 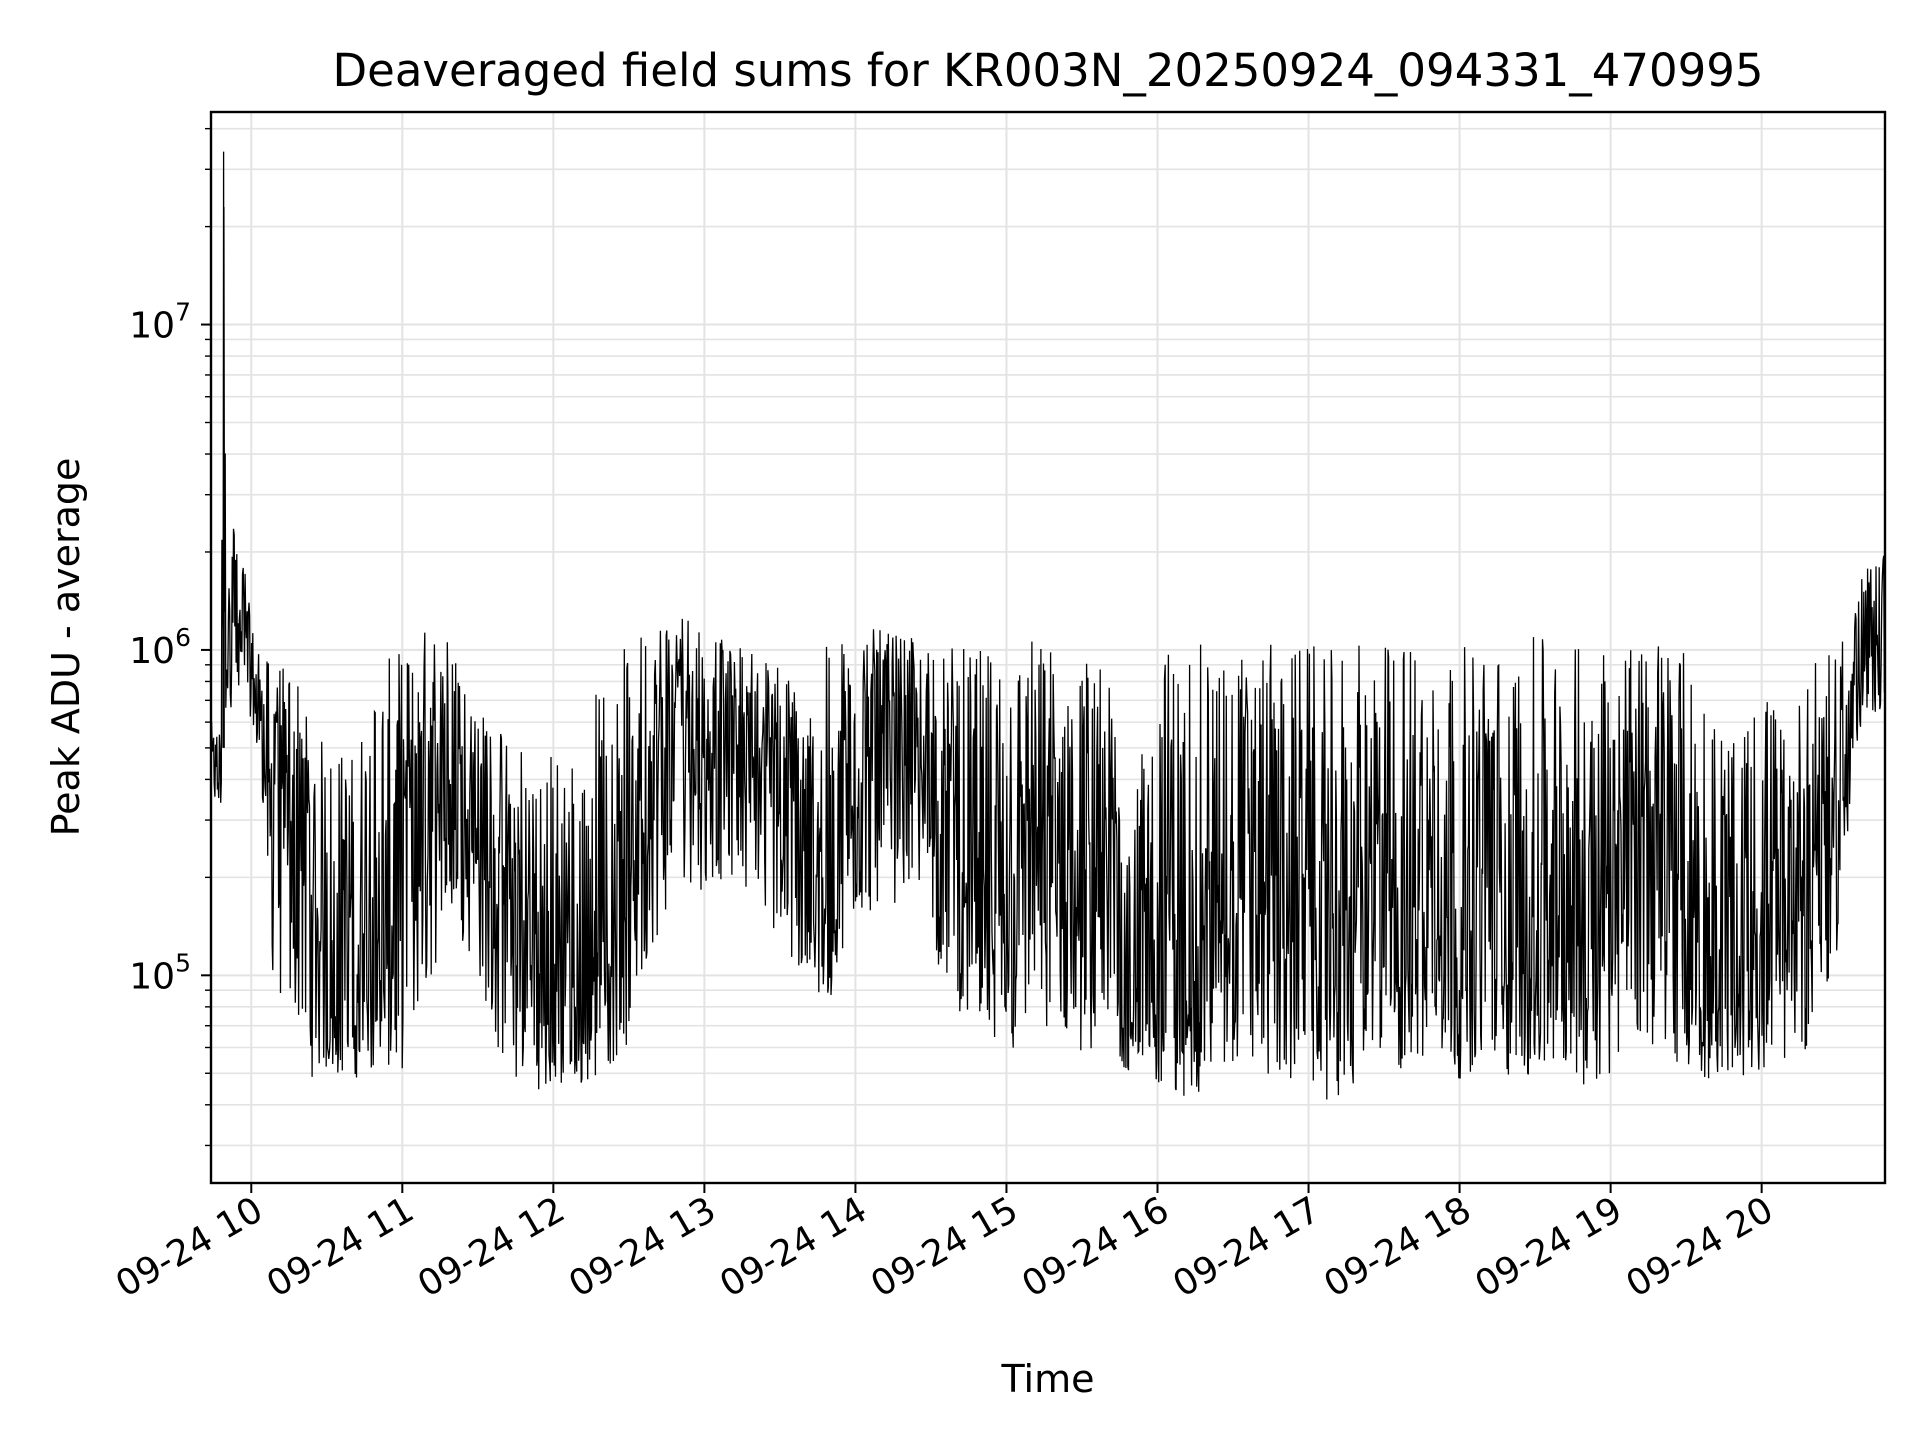 I want to click on y-axis-label: Peak ADU - average, so click(x=66, y=647).